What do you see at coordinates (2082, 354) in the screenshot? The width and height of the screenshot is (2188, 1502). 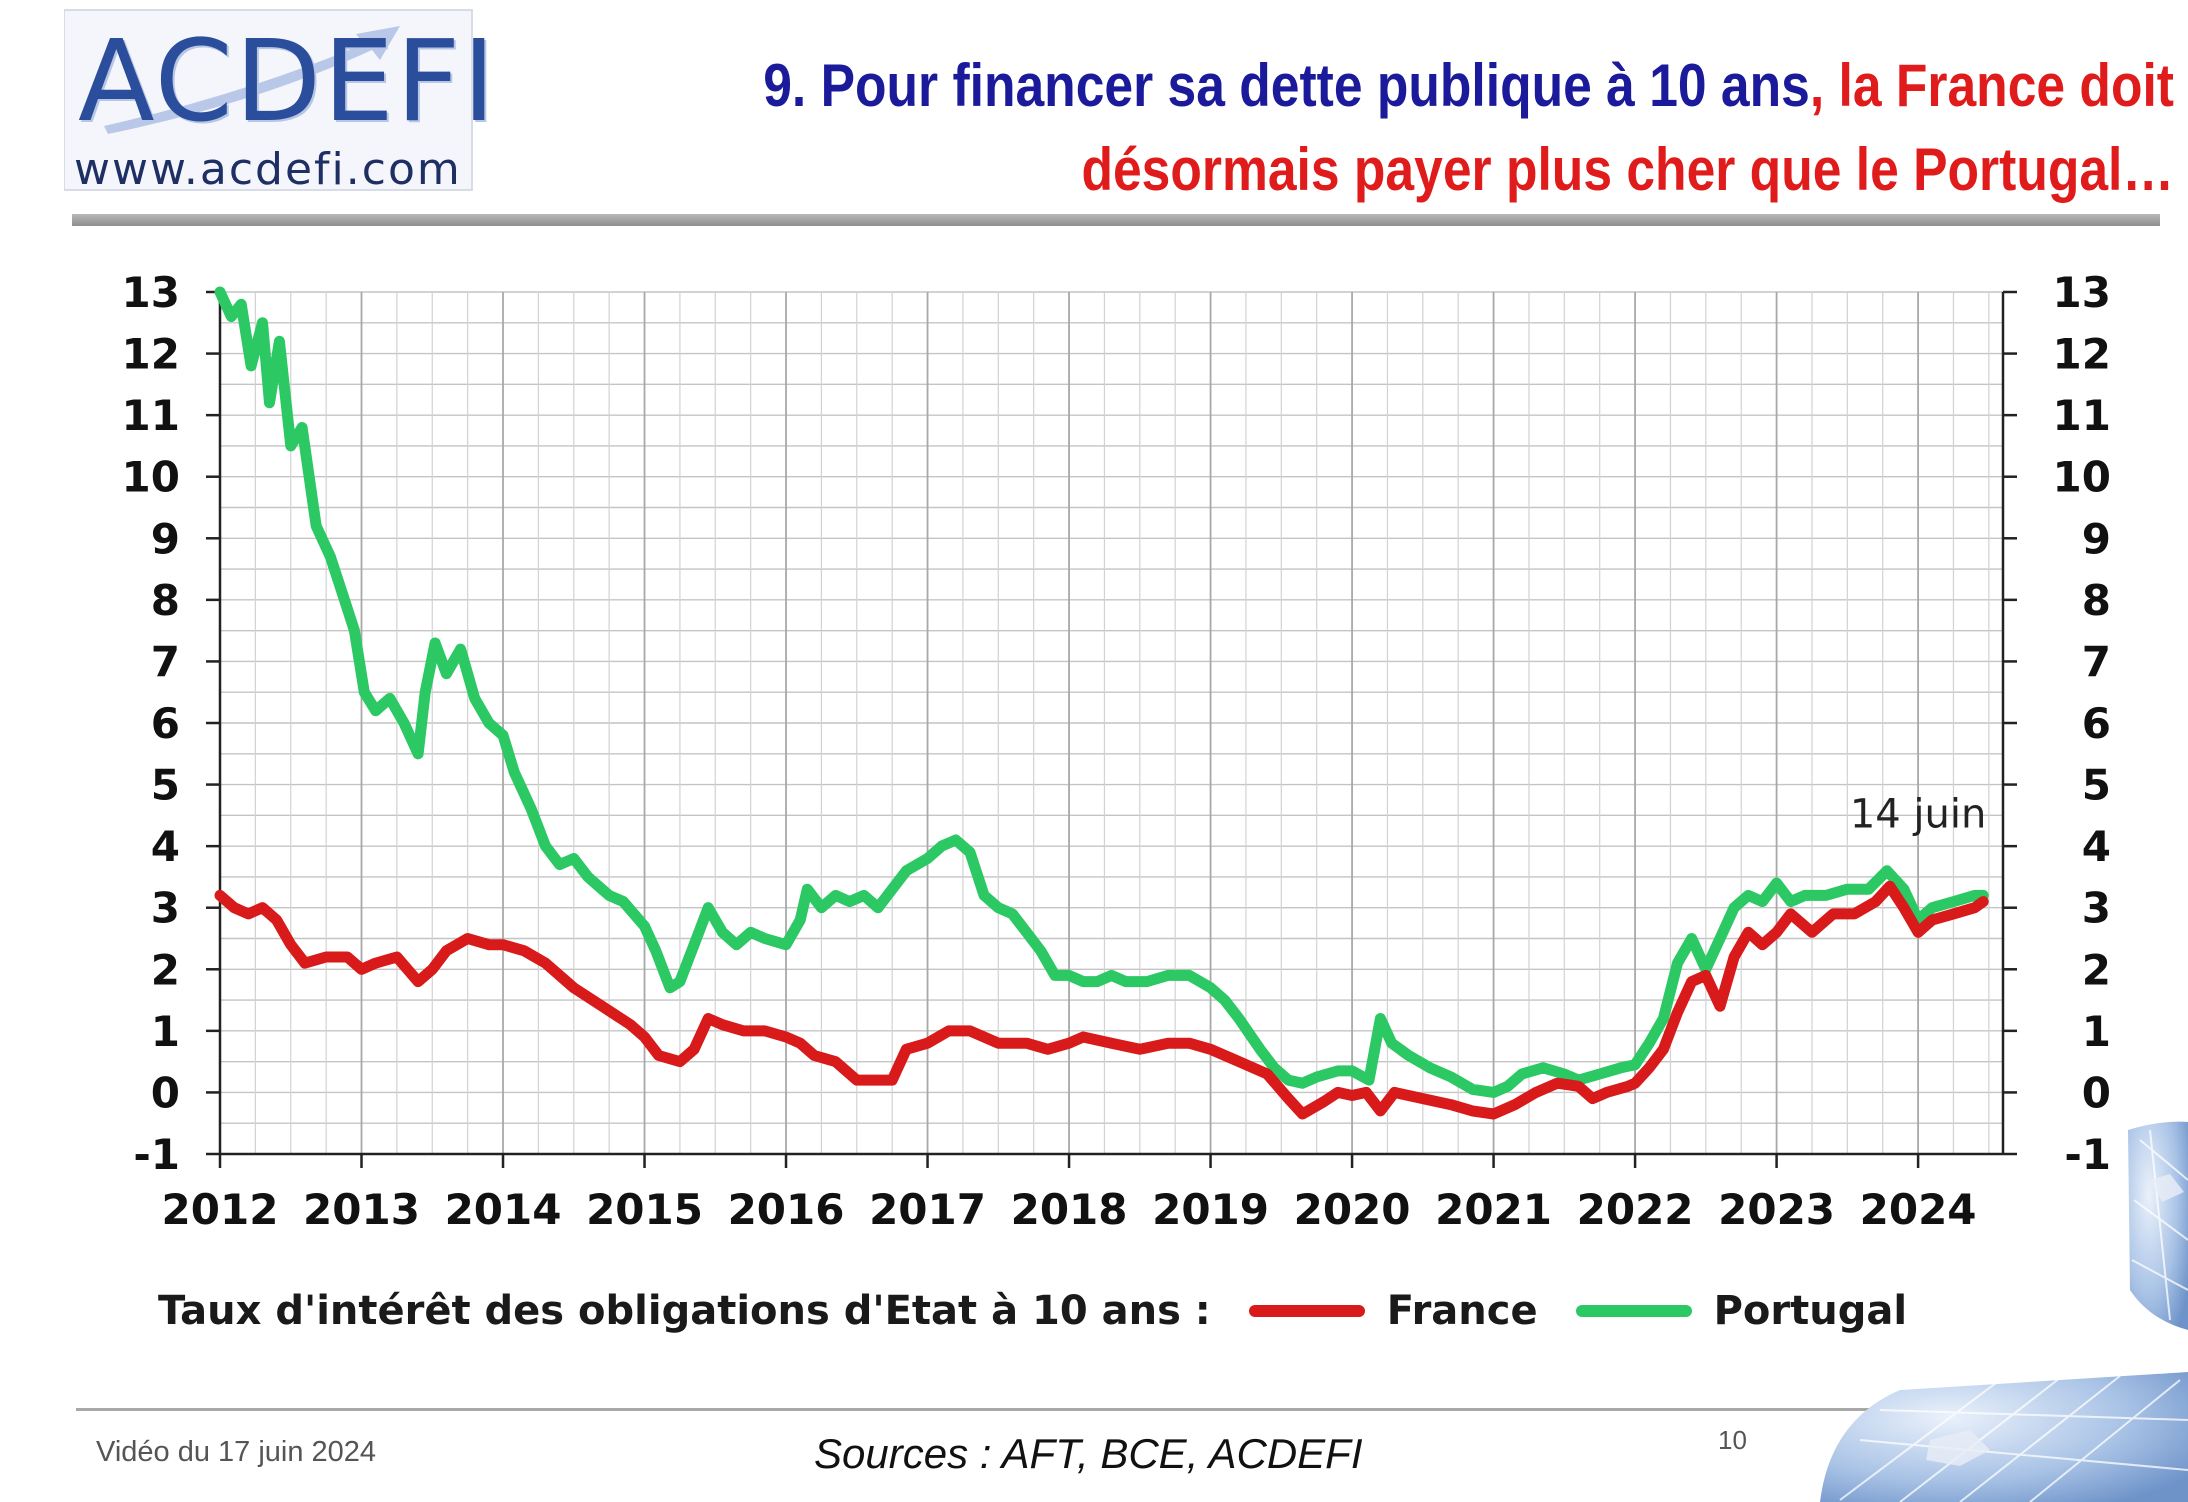 I see `y-tick-label-right: 12` at bounding box center [2082, 354].